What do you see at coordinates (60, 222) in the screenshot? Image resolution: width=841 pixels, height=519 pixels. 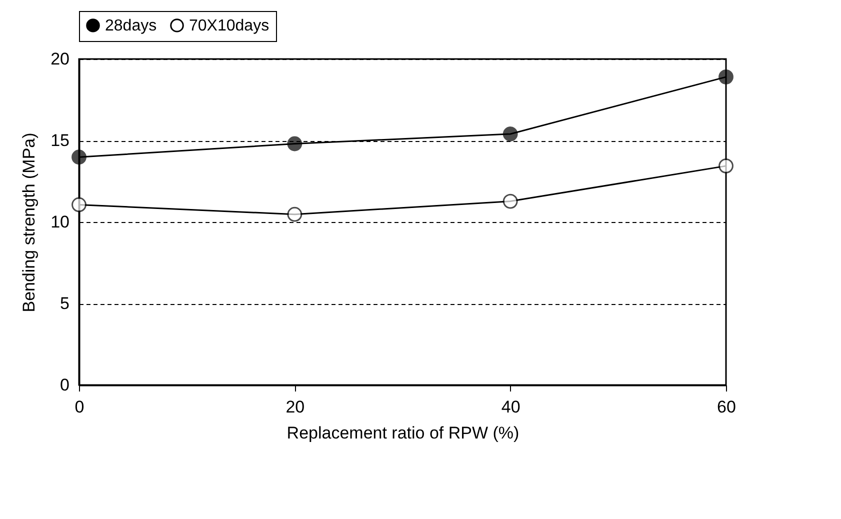 I see `y-tick-label: 10` at bounding box center [60, 222].